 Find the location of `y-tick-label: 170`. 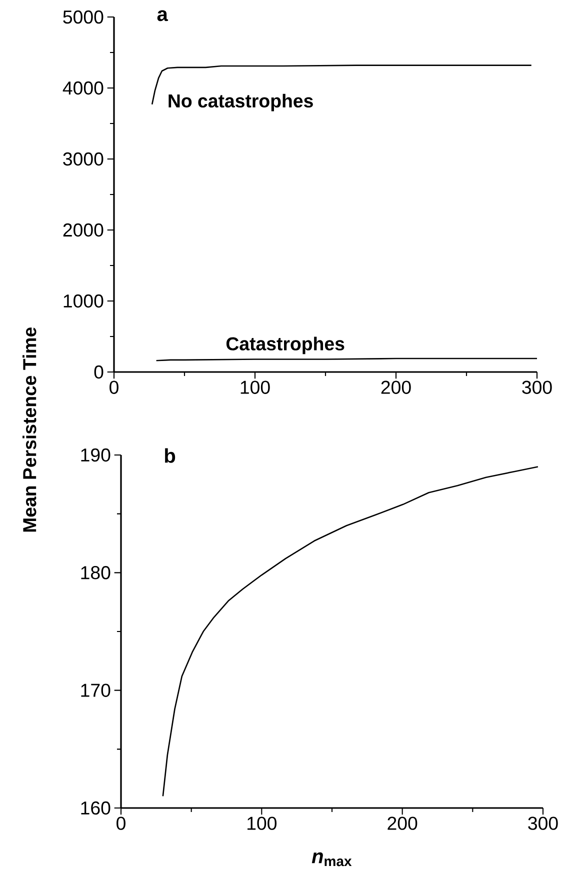

y-tick-label: 170 is located at coordinates (95, 690).